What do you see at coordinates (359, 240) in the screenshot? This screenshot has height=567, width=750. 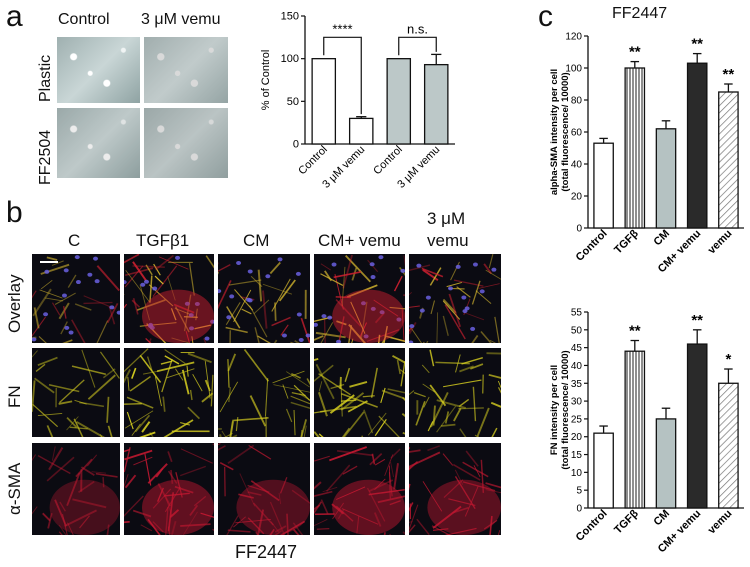 I see `col-label-cm-vemu: CM+ vemu` at bounding box center [359, 240].